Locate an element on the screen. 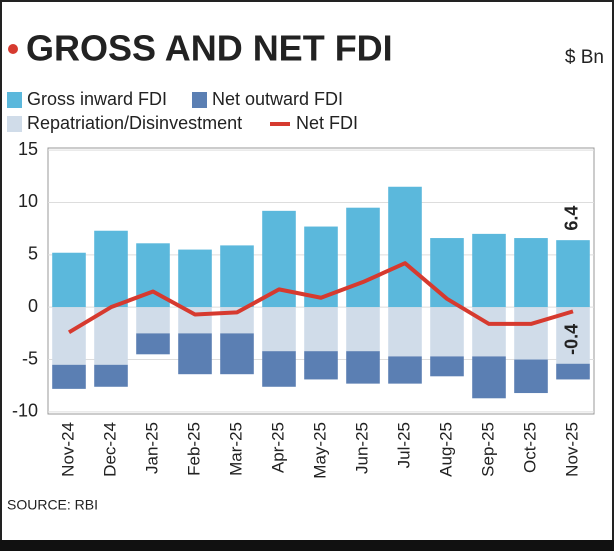 The width and height of the screenshot is (614, 551). legend-label: Repatriation/Disinvestment is located at coordinates (134, 123).